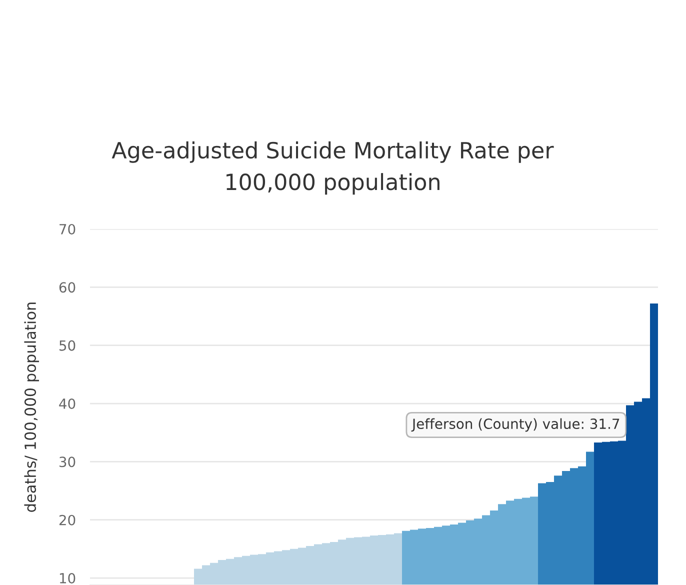  Describe the element at coordinates (68, 578) in the screenshot. I see `y-tick-label: 10` at that location.